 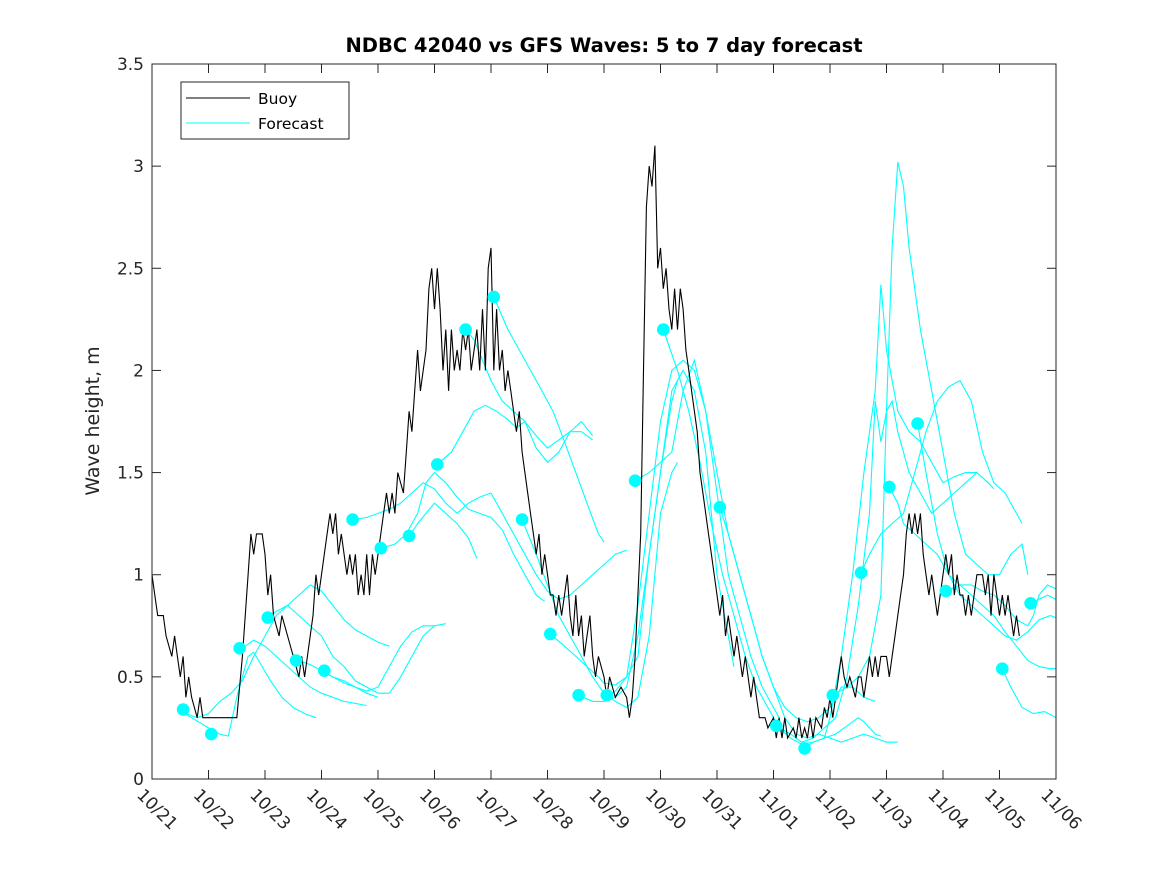 What do you see at coordinates (291, 124) in the screenshot?
I see `legend-label-forecast: Forecast` at bounding box center [291, 124].